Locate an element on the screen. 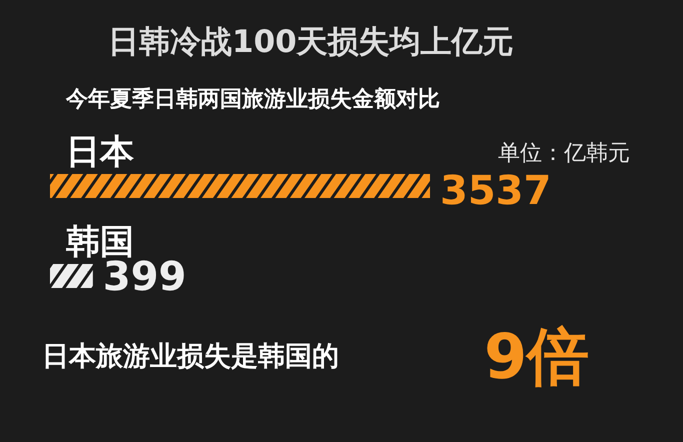 This screenshot has width=683, height=442. annotation: 日本旅游业损失是韩国的 is located at coordinates (190, 356).